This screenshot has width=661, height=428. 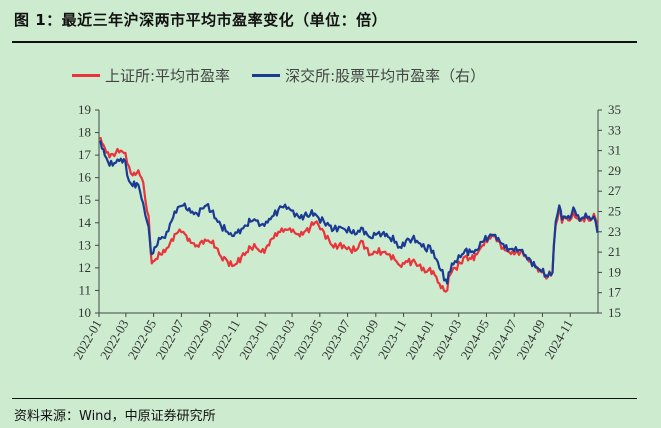 I want to click on y-left-tick-label: 16, so click(x=85, y=177).